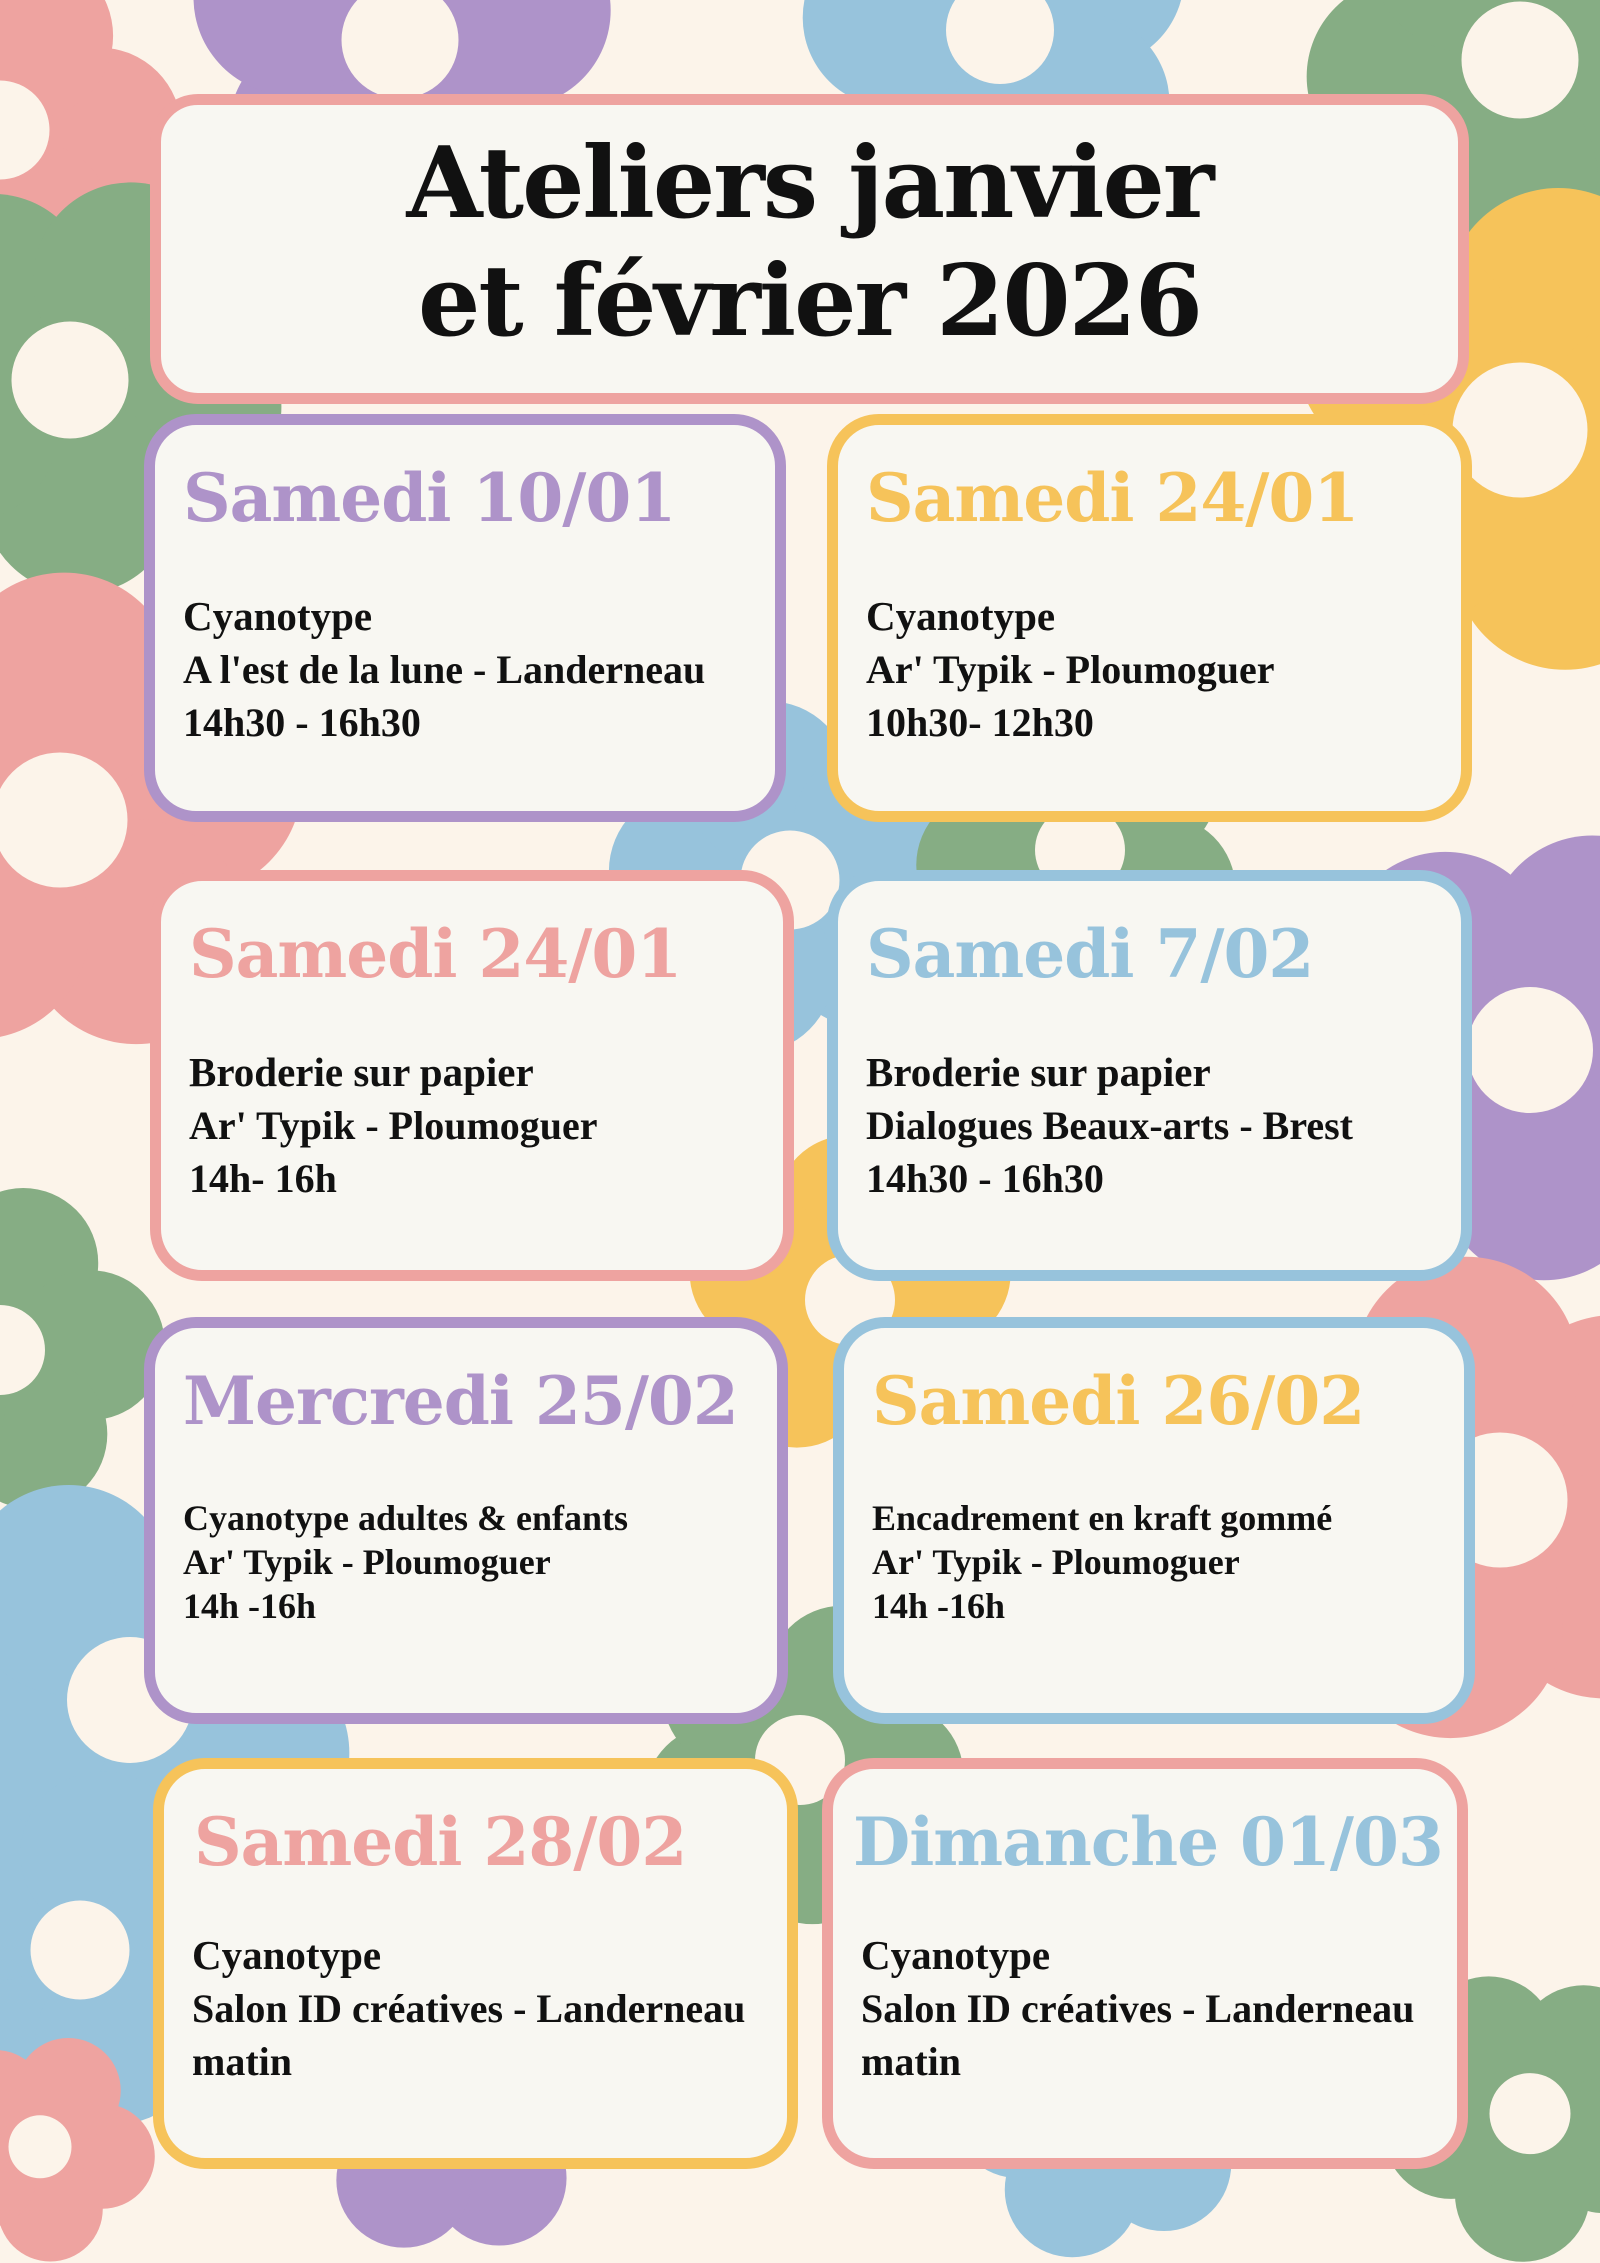  What do you see at coordinates (440, 1842) in the screenshot?
I see `event-date: Samedi 28/02` at bounding box center [440, 1842].